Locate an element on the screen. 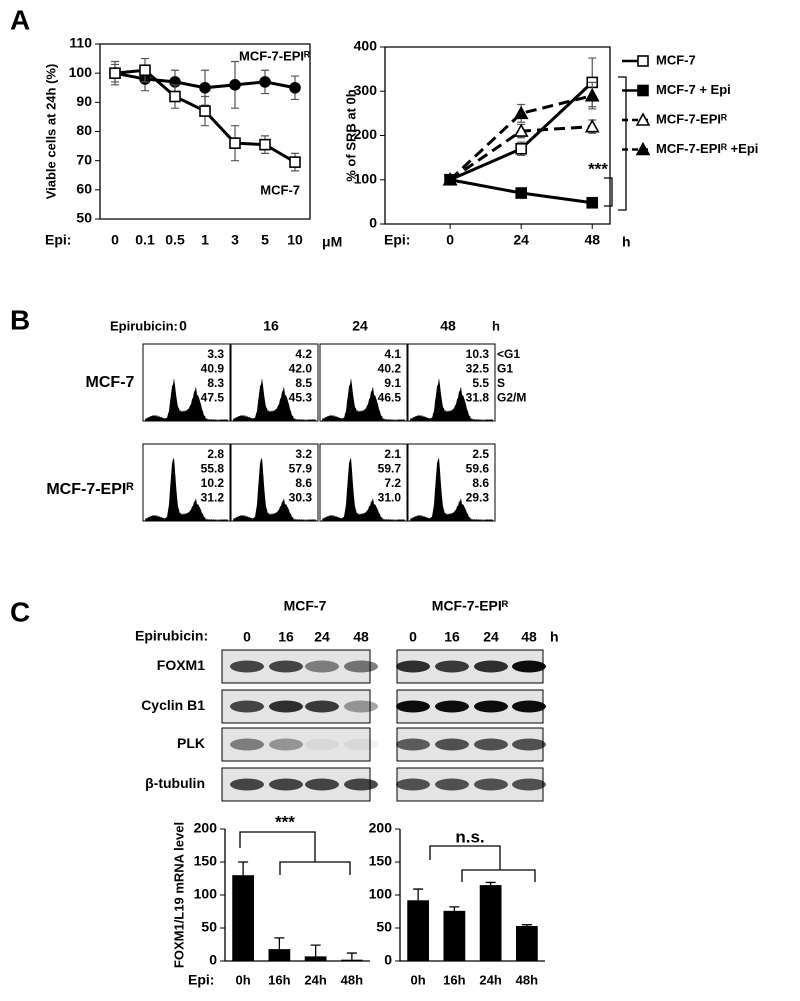 This screenshot has height=1001, width=800. phase-percent: 29.3 is located at coordinates (478, 498).